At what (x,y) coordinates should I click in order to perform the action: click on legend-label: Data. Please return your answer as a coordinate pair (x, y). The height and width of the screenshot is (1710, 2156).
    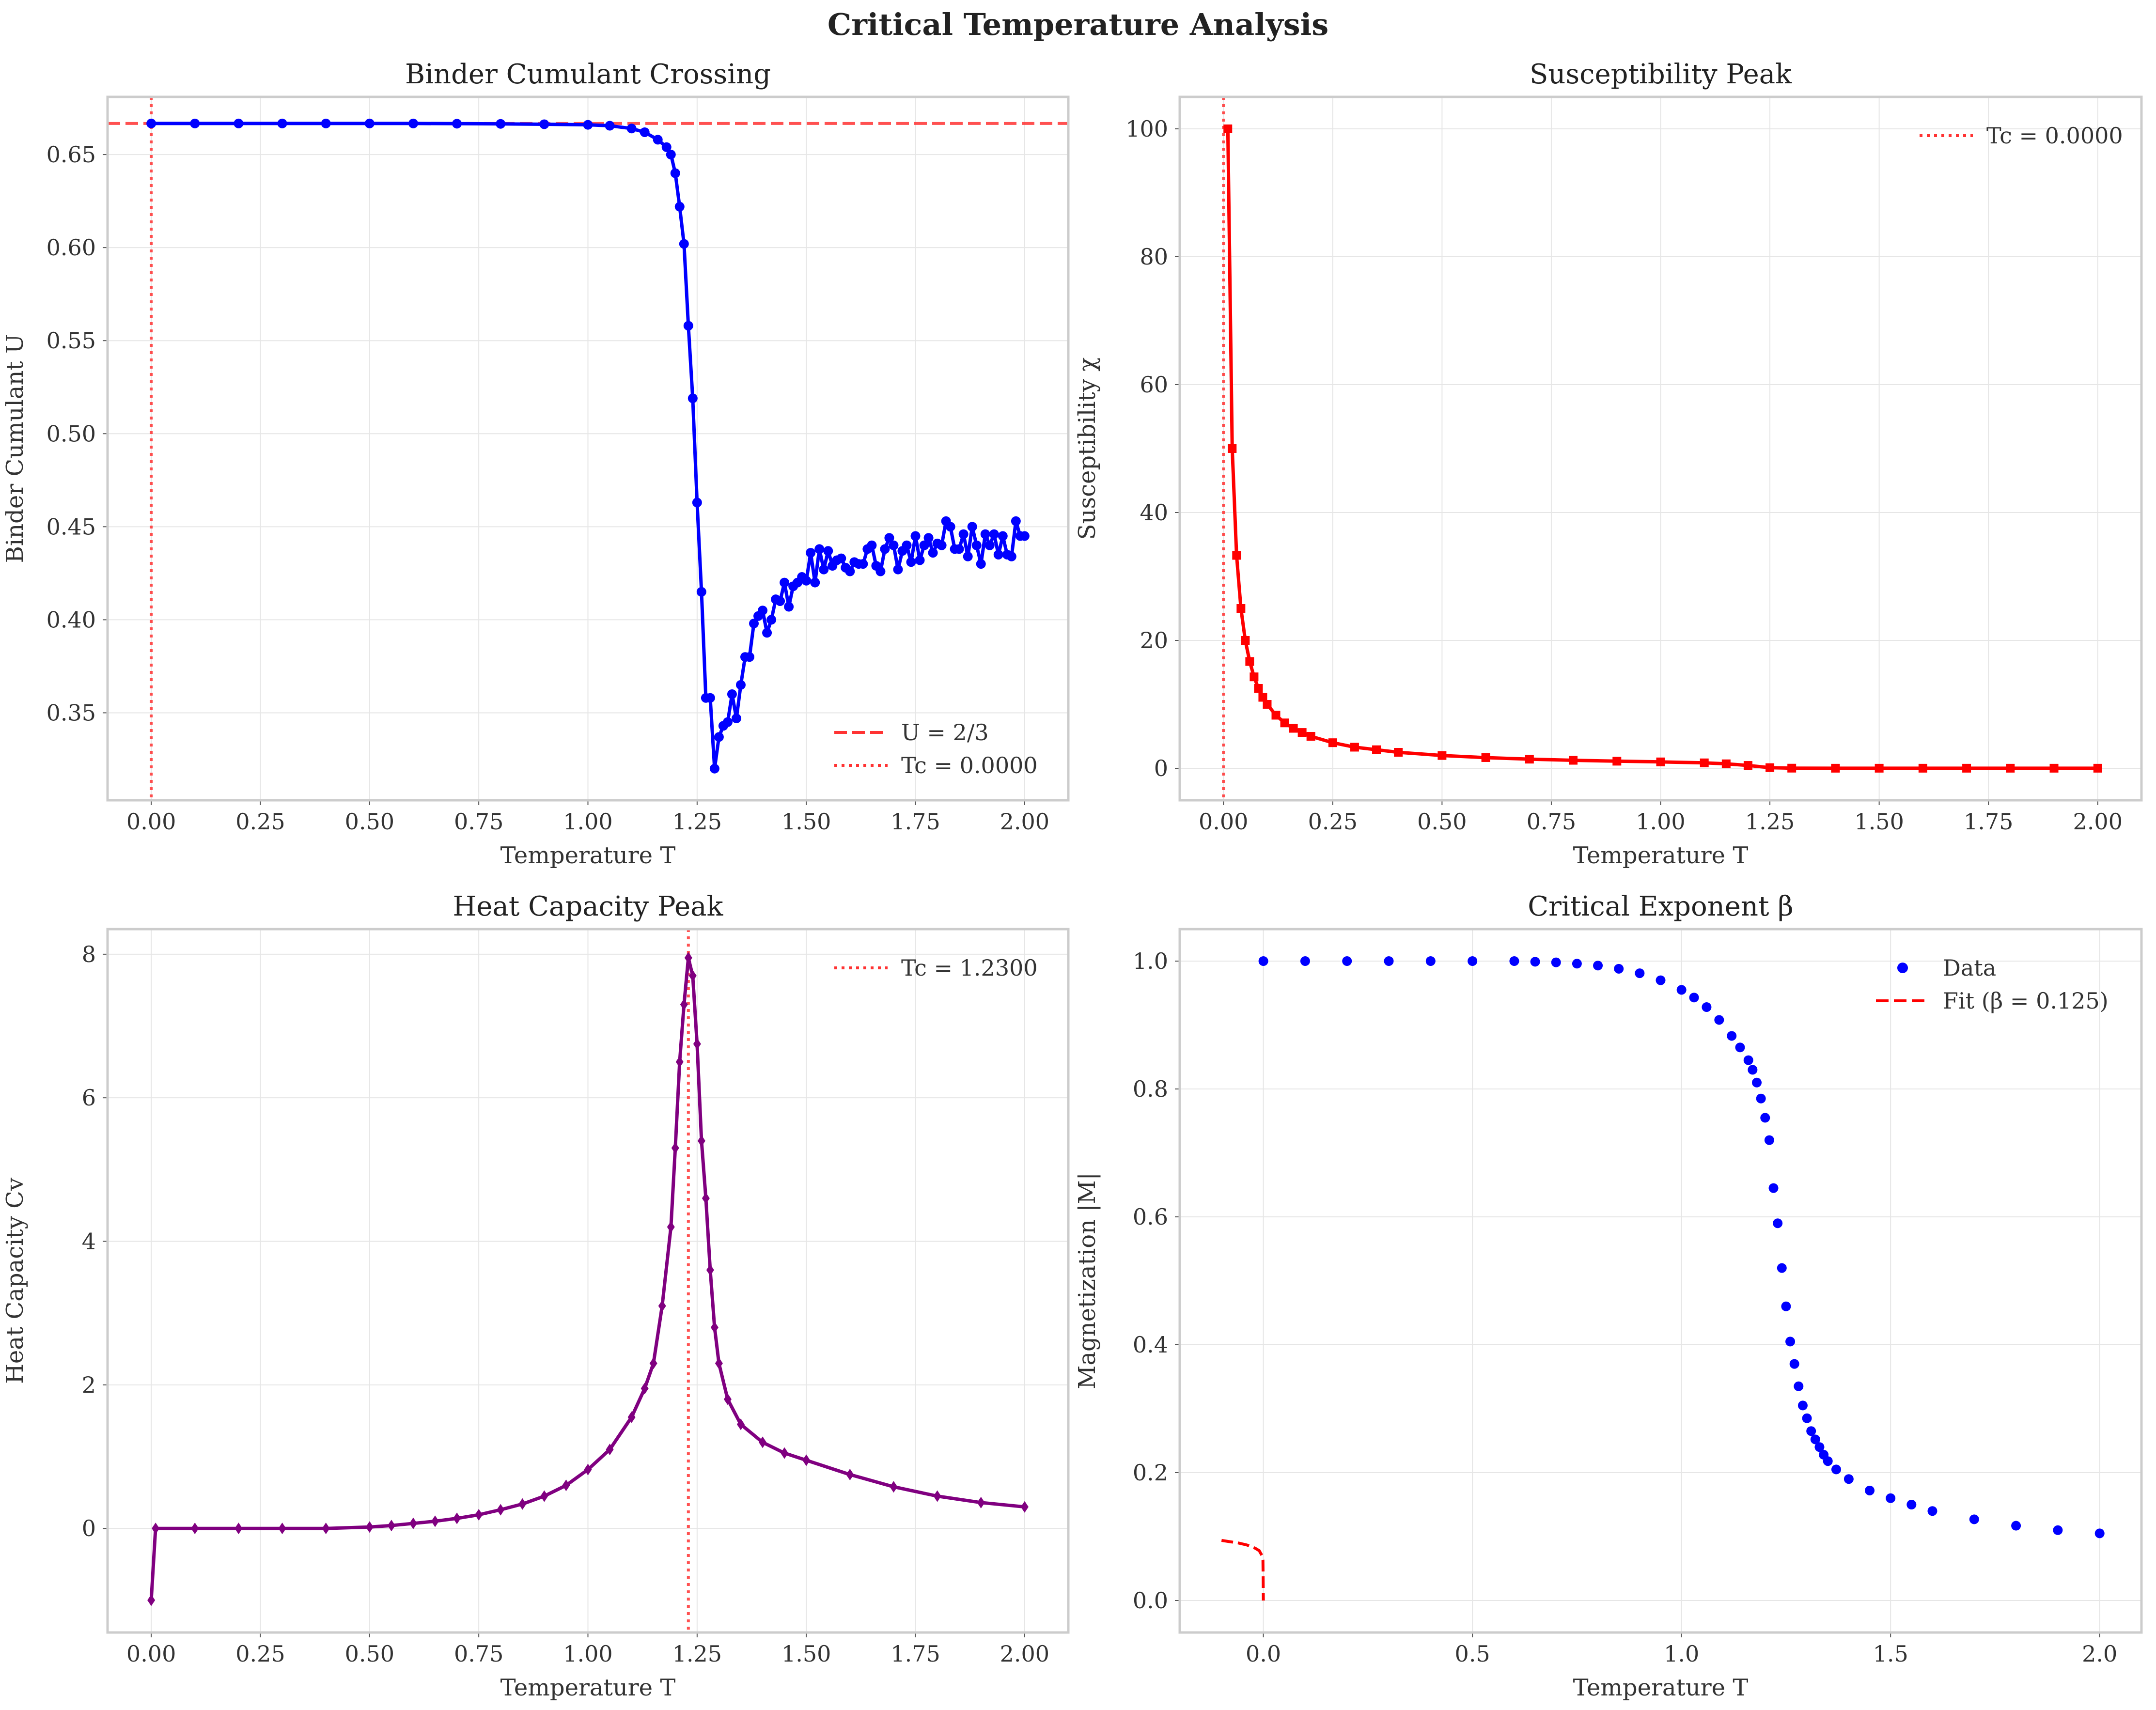
    Looking at the image, I should click on (1969, 968).